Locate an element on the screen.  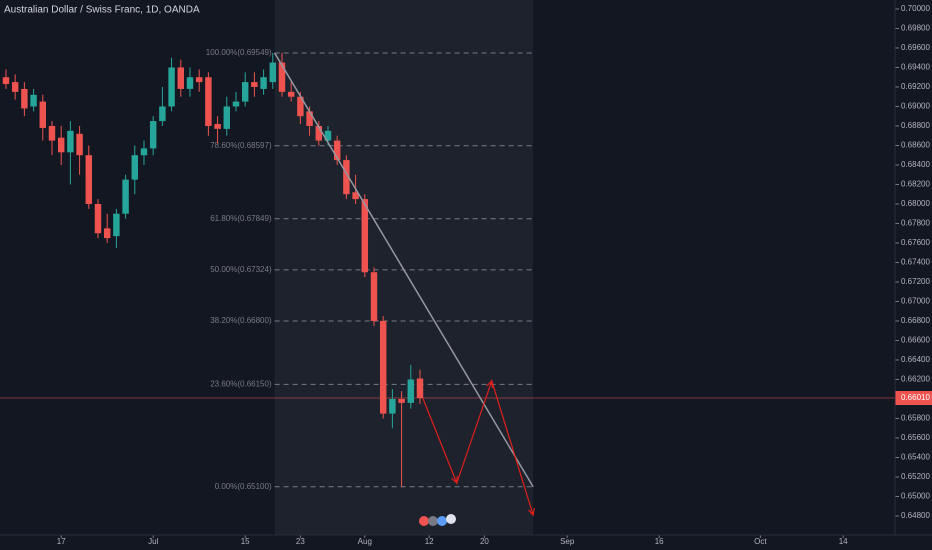
x-tick-label: 14 is located at coordinates (843, 541).